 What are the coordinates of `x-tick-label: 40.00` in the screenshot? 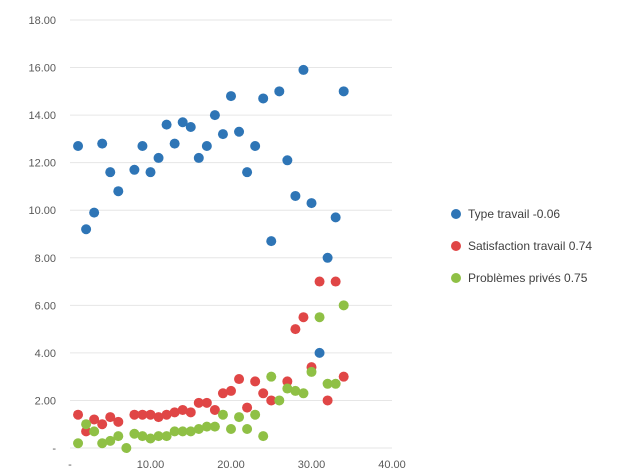 It's located at (392, 465).